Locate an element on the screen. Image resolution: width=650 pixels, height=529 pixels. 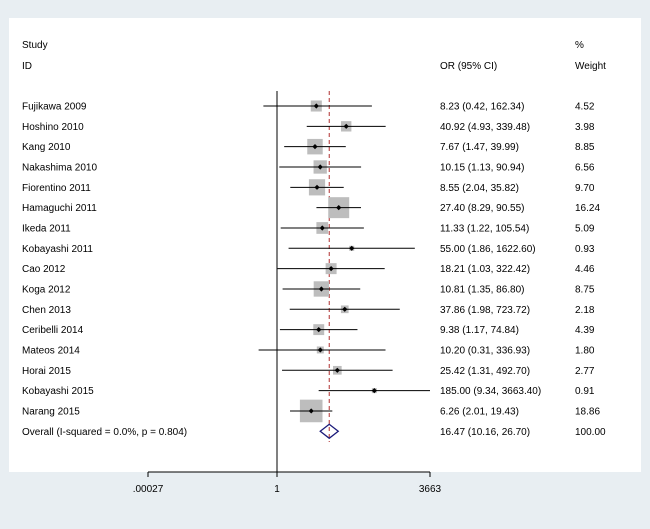
or-ci-value: 7.67 (1.47, 39.99) is located at coordinates (479, 147).